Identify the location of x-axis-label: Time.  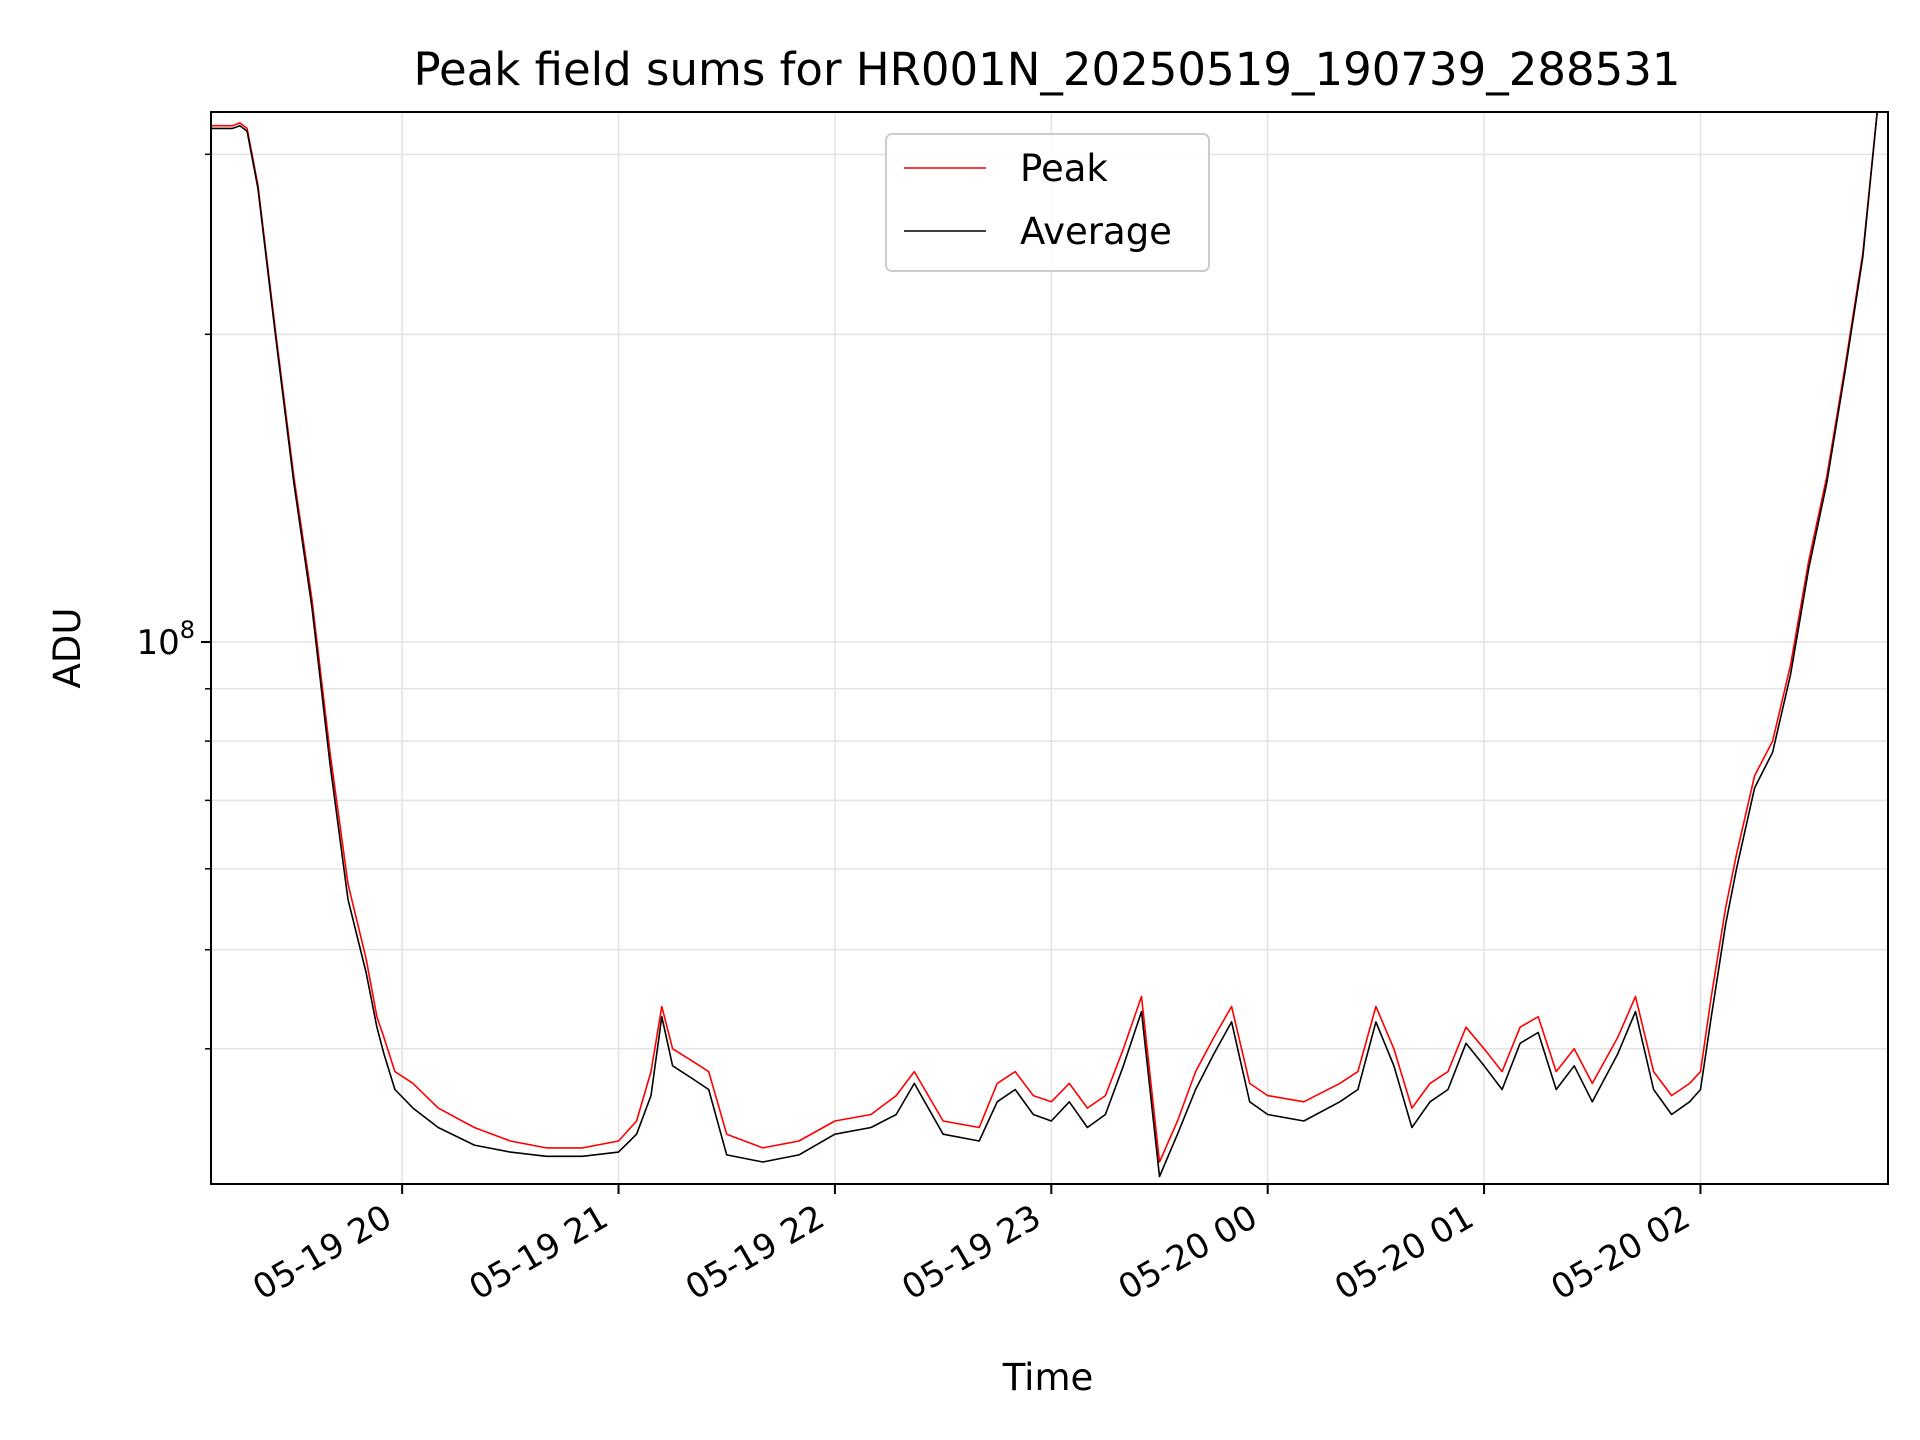
(1048, 1377).